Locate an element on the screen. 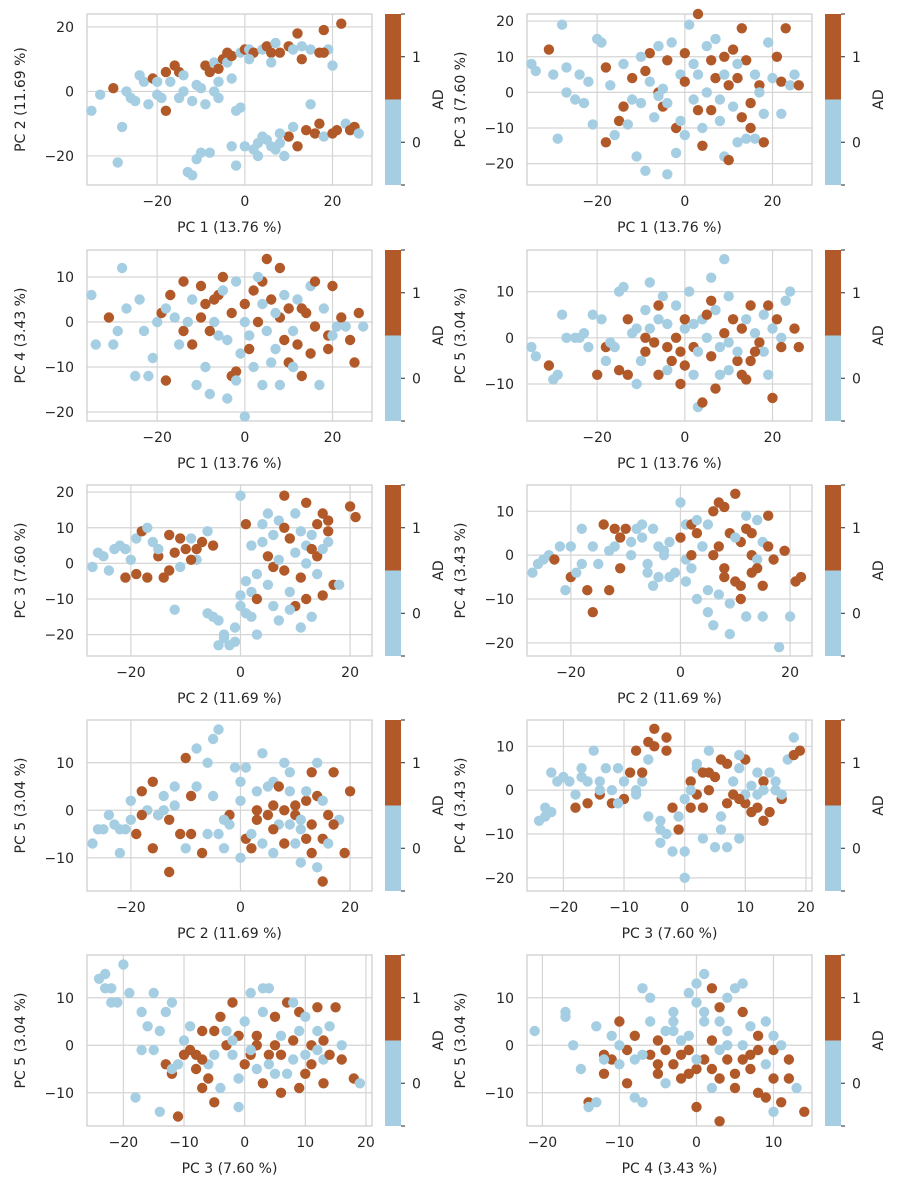  x-axis-label: PC 1 (13.76 %) is located at coordinates (669, 464).